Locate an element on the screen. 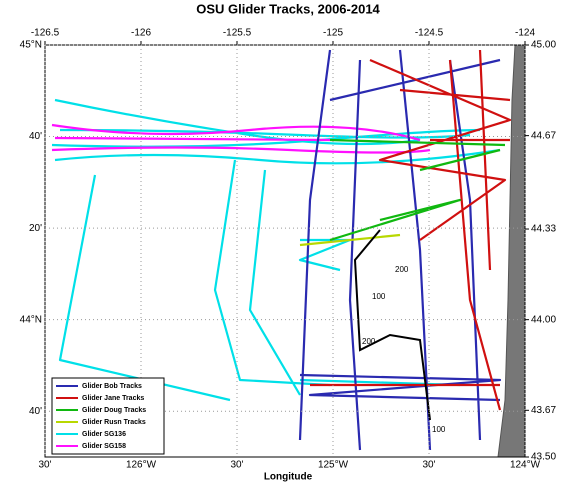  top-tick-label: -124.5 is located at coordinates (429, 33).